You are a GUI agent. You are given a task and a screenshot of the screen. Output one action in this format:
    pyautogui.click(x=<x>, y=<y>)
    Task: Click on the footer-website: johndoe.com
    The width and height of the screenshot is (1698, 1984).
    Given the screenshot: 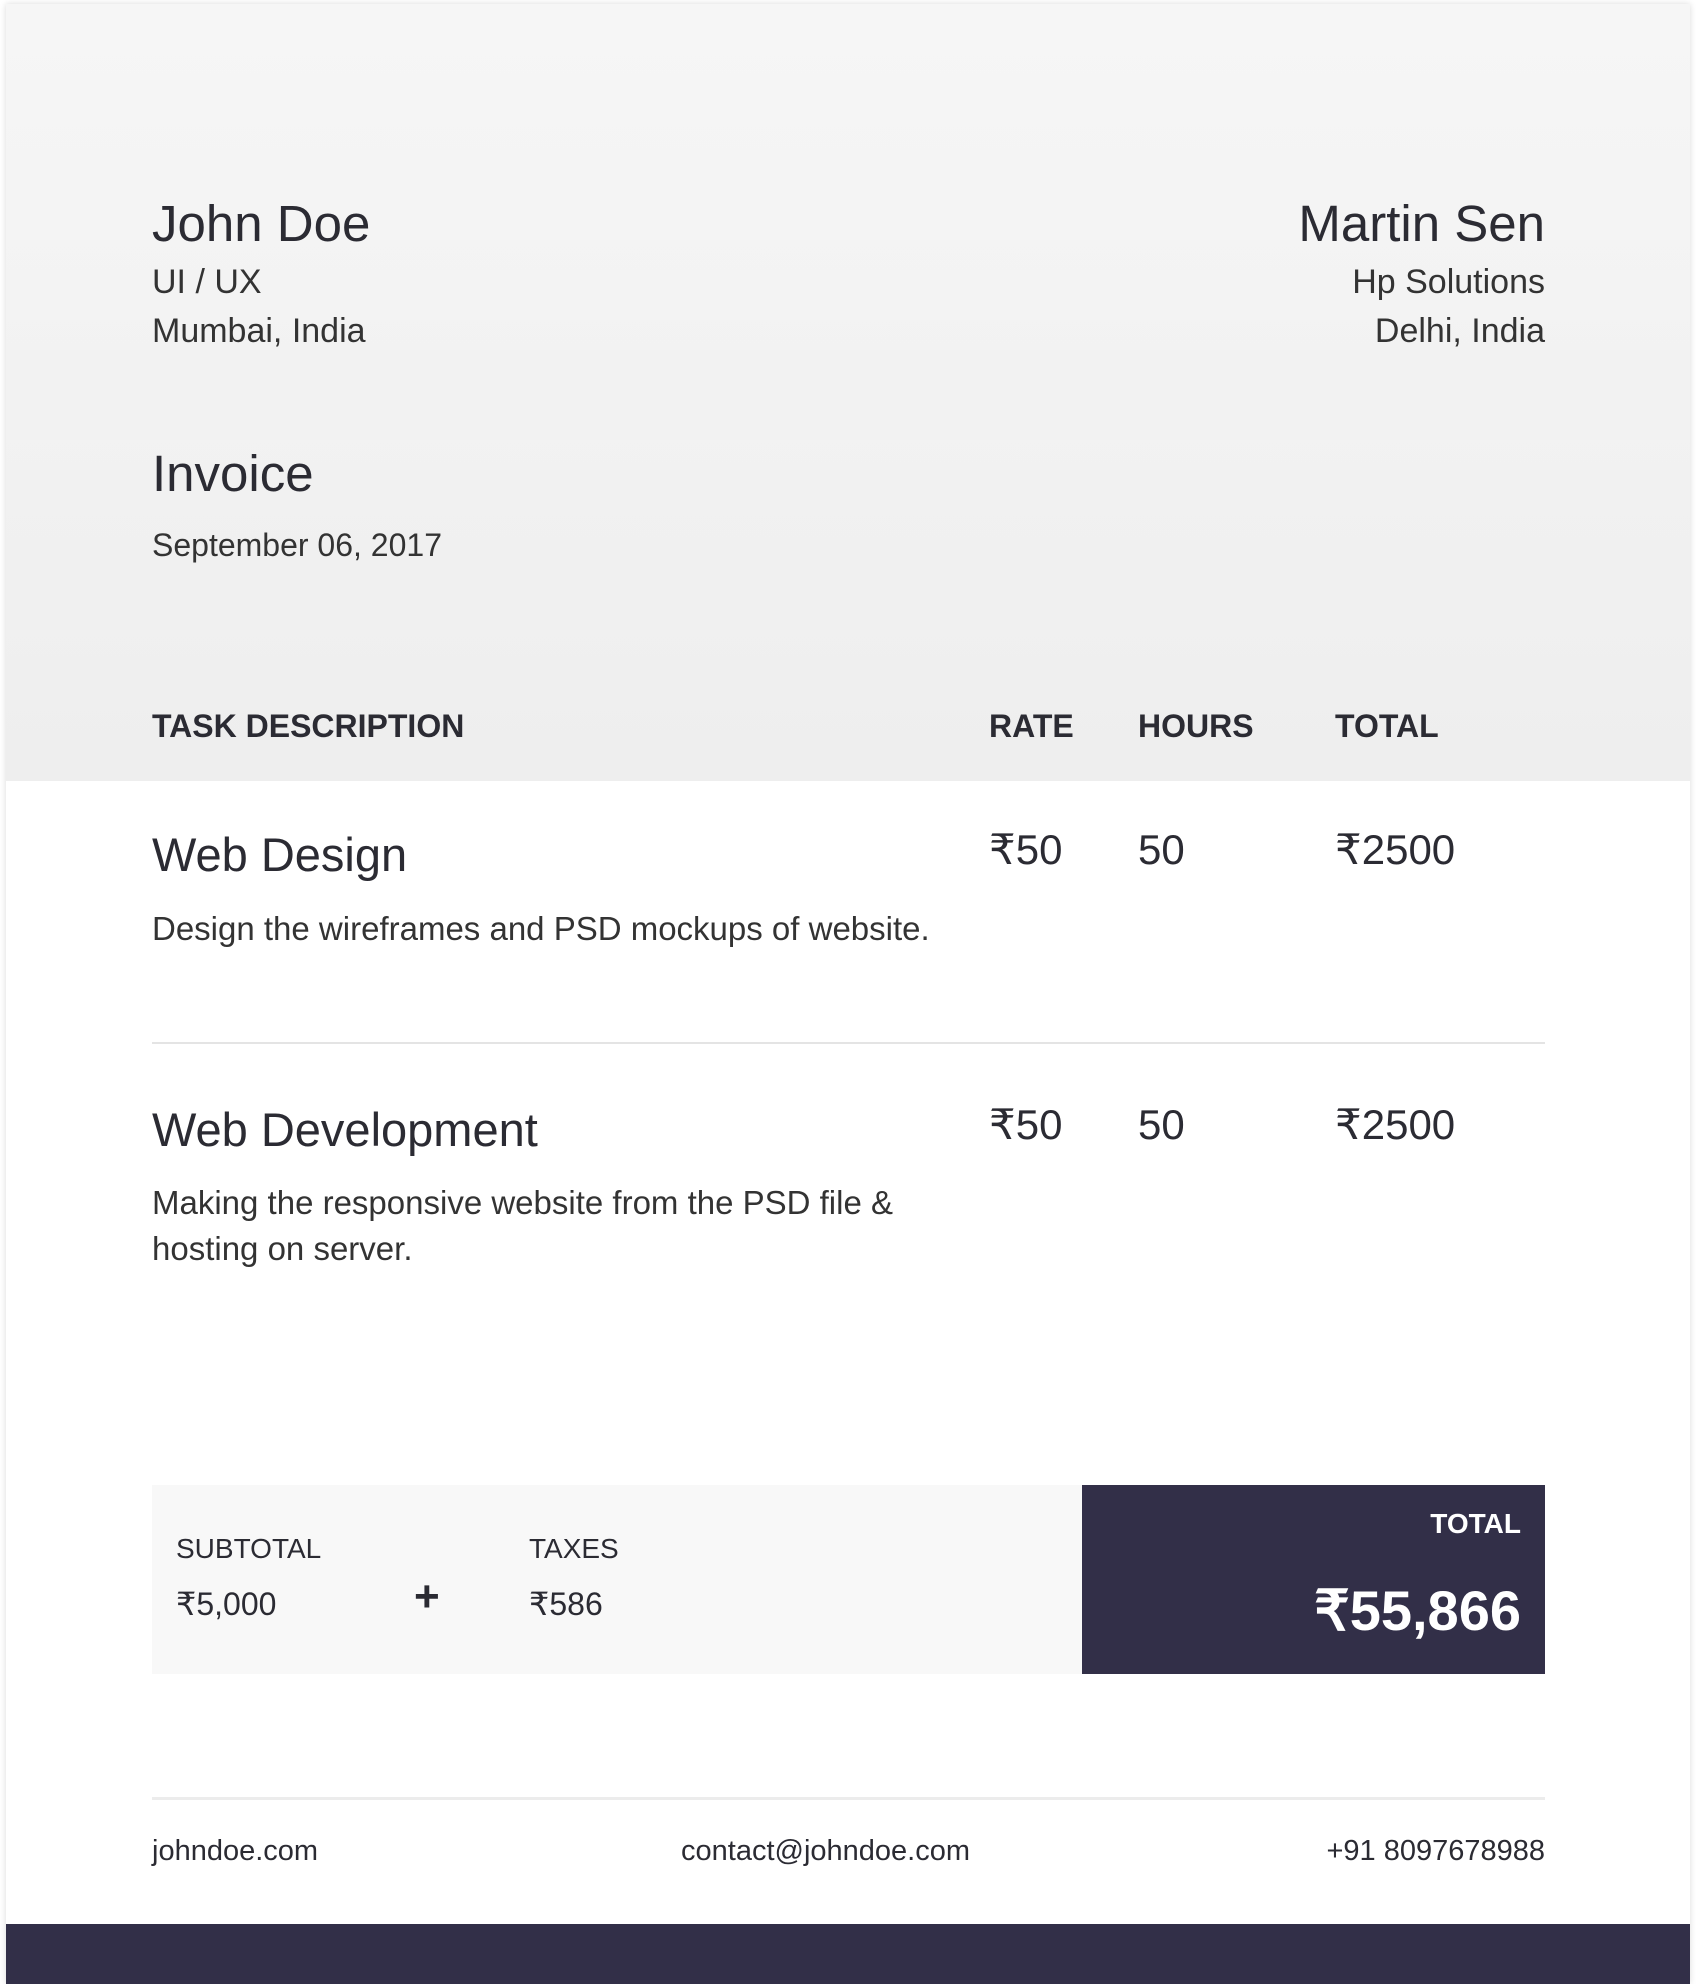 What is the action you would take?
    pyautogui.click(x=235, y=1851)
    